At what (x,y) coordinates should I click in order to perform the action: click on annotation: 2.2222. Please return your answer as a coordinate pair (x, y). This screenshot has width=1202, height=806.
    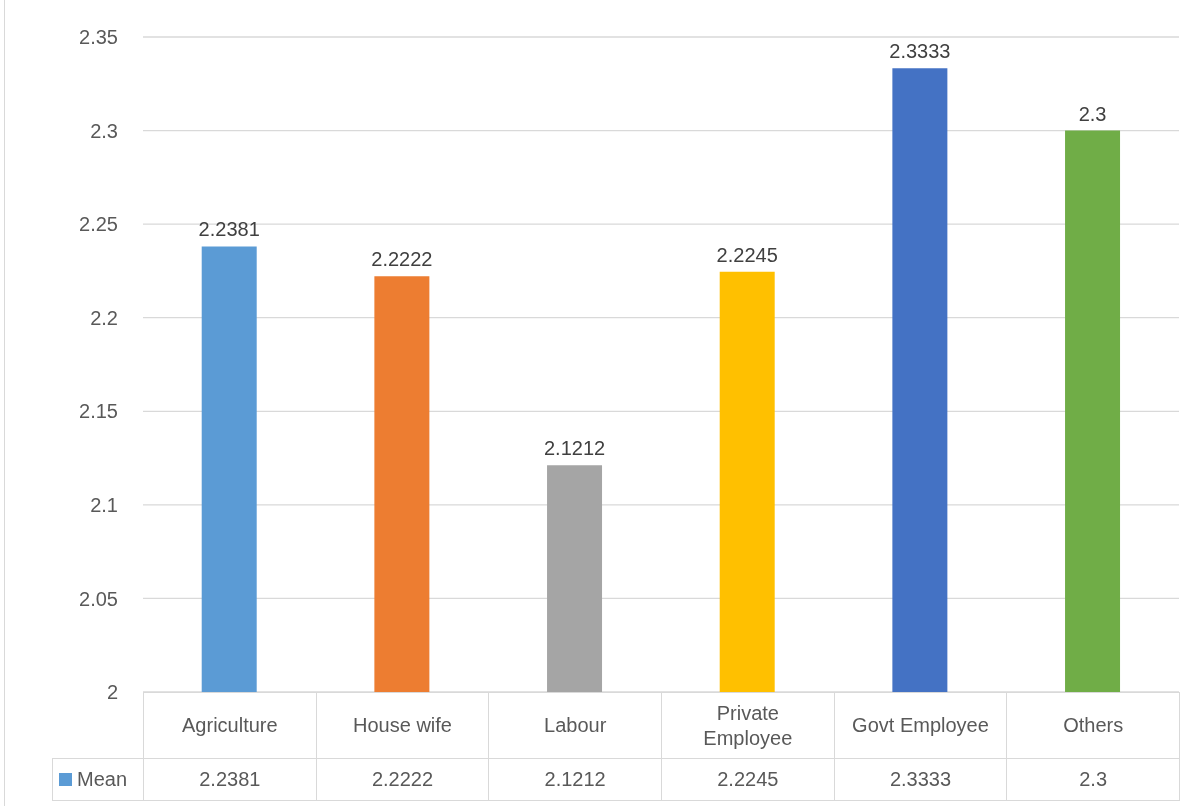
    Looking at the image, I should click on (402, 259).